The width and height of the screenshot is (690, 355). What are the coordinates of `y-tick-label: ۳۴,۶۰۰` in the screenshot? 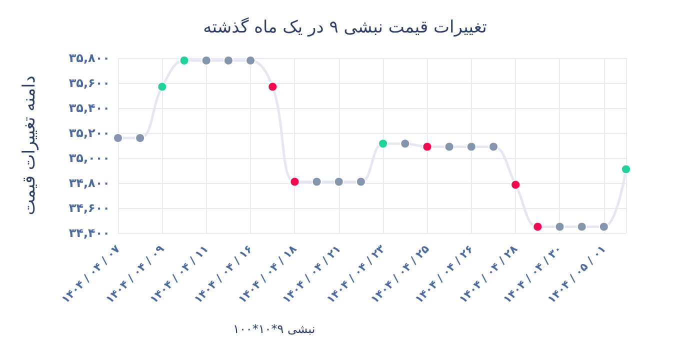 It's located at (89, 208).